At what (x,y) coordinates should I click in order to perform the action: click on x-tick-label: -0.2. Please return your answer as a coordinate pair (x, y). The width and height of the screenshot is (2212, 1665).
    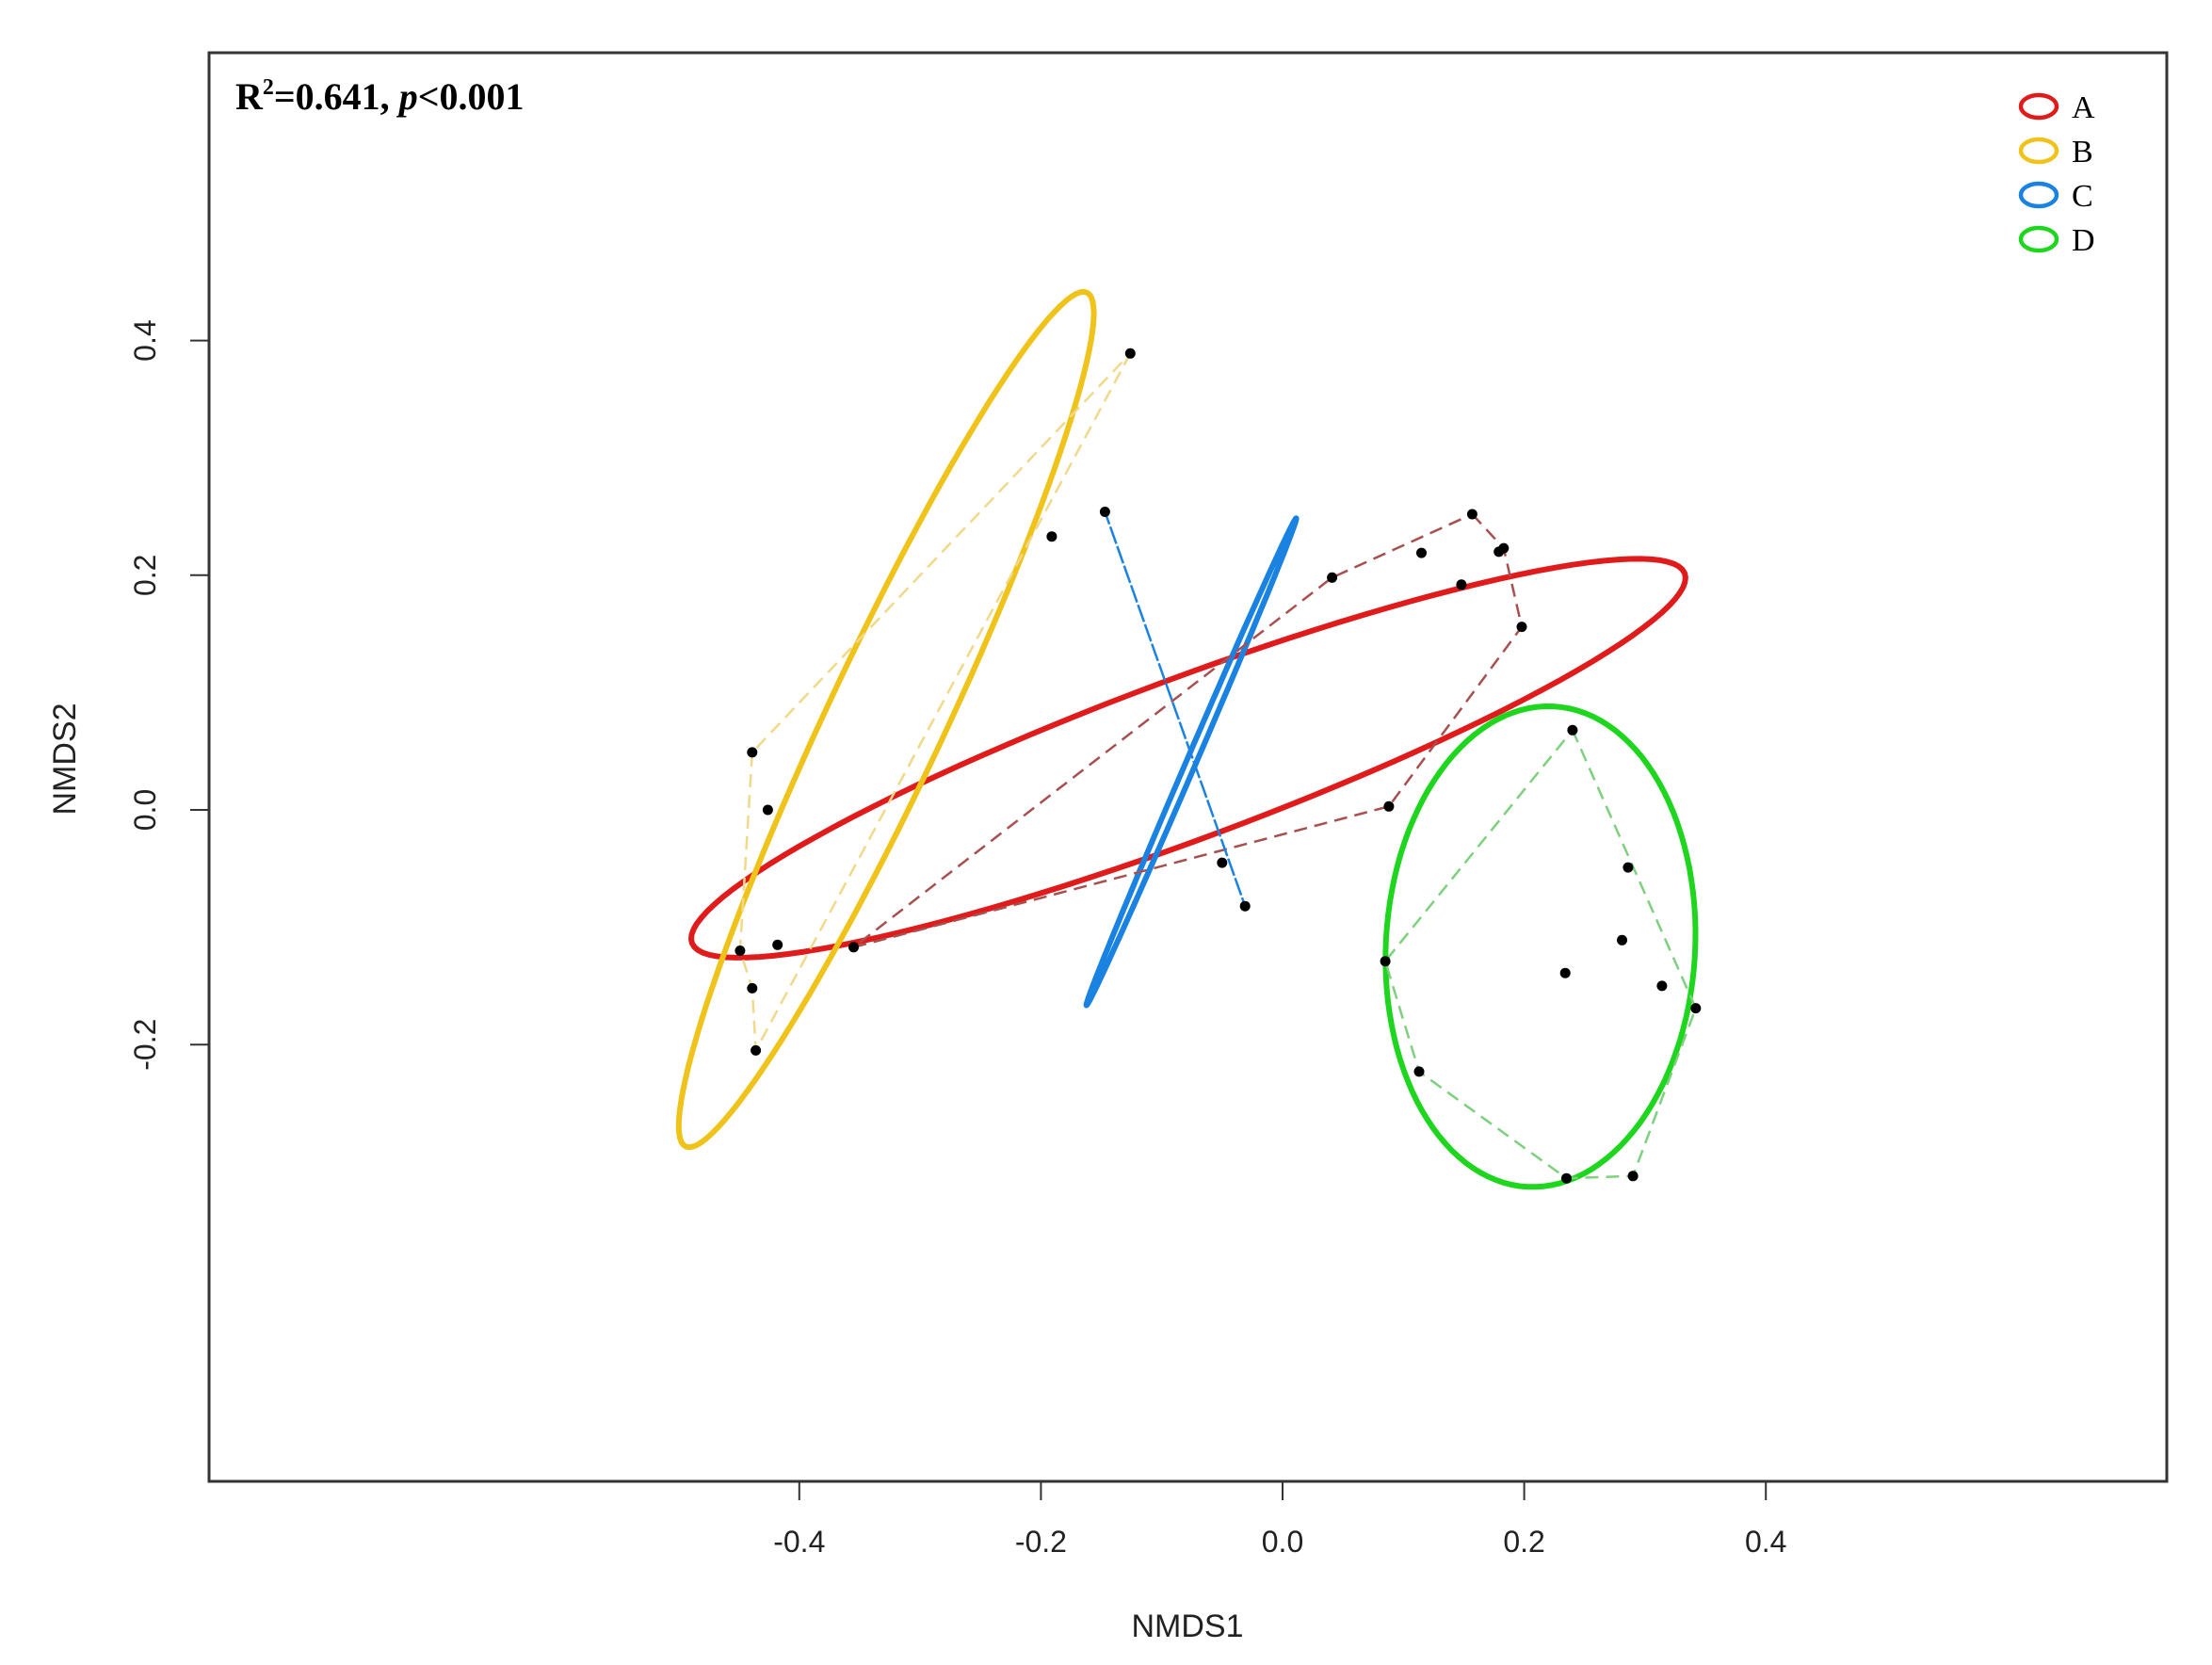
    Looking at the image, I should click on (1041, 1542).